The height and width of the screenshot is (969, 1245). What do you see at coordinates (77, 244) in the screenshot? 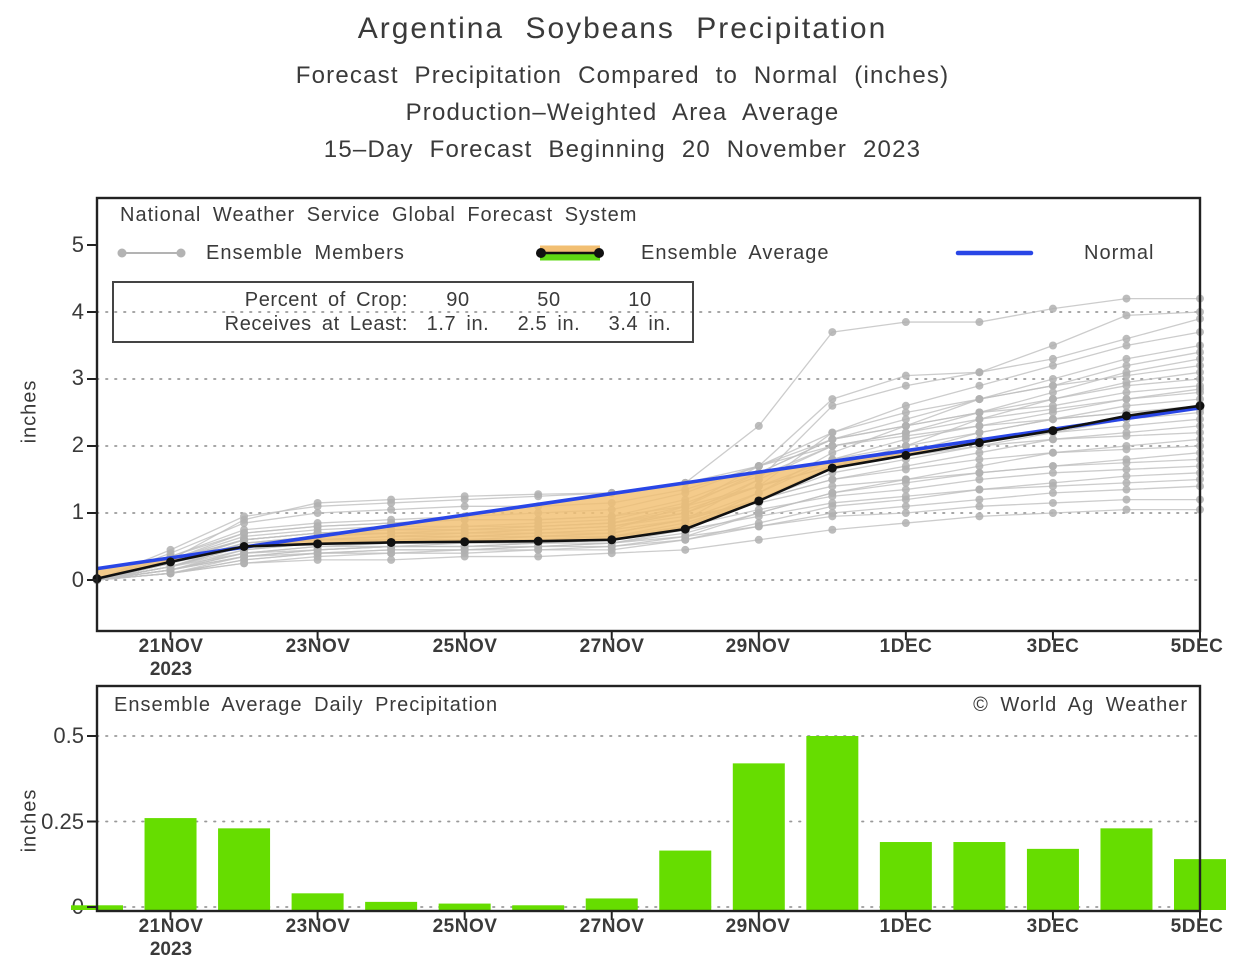
I see `top-y-tick-5: 5` at bounding box center [77, 244].